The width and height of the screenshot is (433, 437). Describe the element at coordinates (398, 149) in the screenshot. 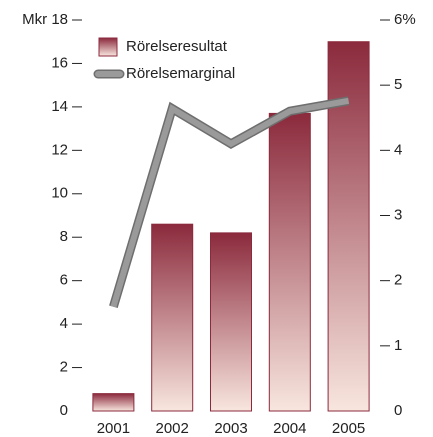

I see `y2-tick-label: 4` at that location.